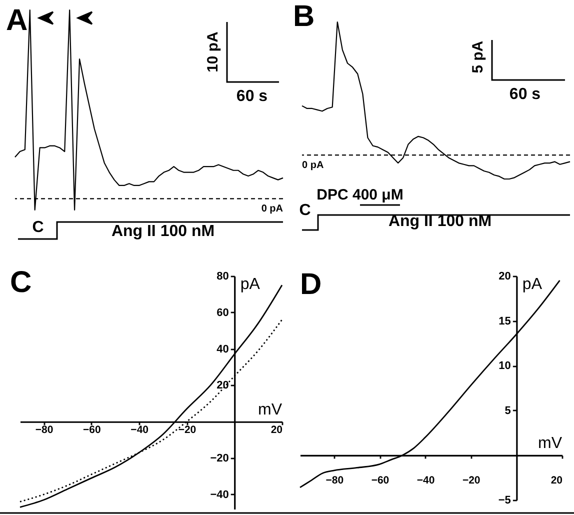 Image resolution: width=574 pixels, height=515 pixels. Describe the element at coordinates (311, 284) in the screenshot. I see `chart-title: D` at that location.